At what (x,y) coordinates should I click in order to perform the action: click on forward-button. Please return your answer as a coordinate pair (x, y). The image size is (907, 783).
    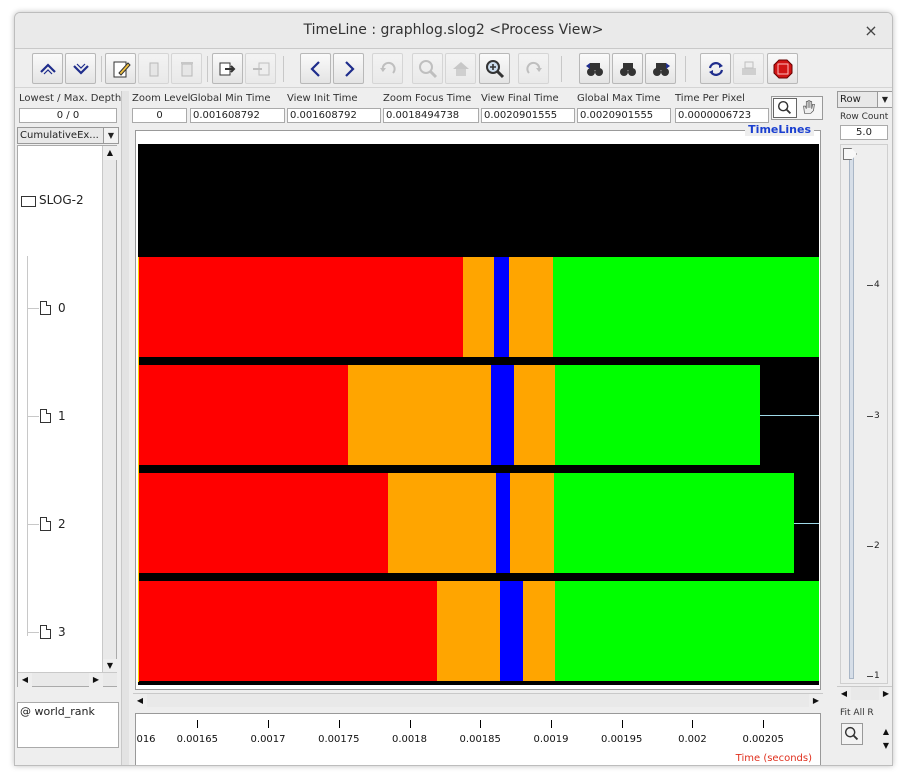
    Looking at the image, I should click on (348, 68).